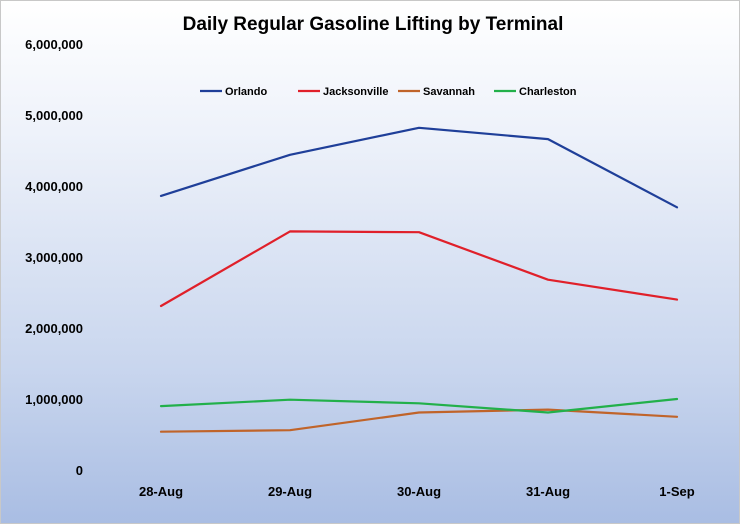  I want to click on series-line-savannah, so click(419, 420).